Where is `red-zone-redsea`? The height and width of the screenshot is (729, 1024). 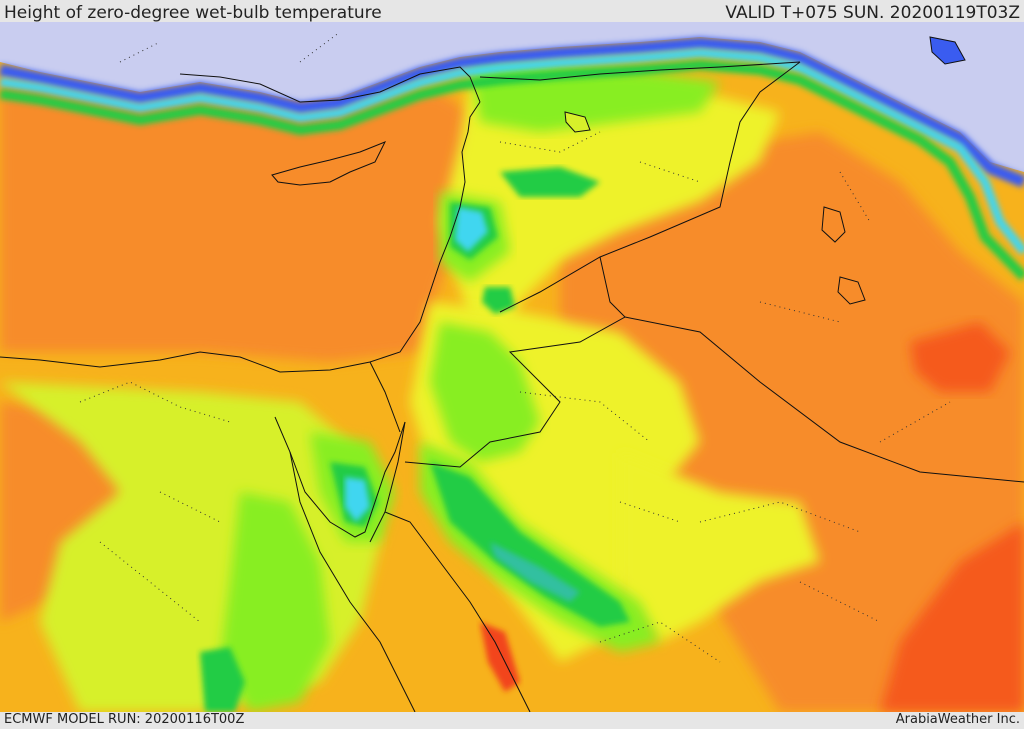 red-zone-redsea is located at coordinates (500, 657).